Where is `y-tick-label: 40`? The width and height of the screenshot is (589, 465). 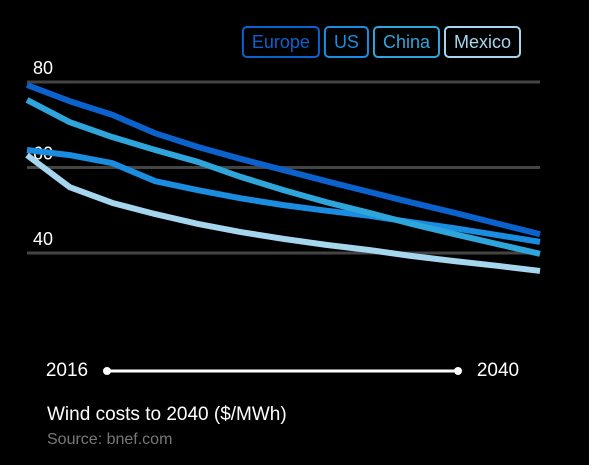 y-tick-label: 40 is located at coordinates (43, 239).